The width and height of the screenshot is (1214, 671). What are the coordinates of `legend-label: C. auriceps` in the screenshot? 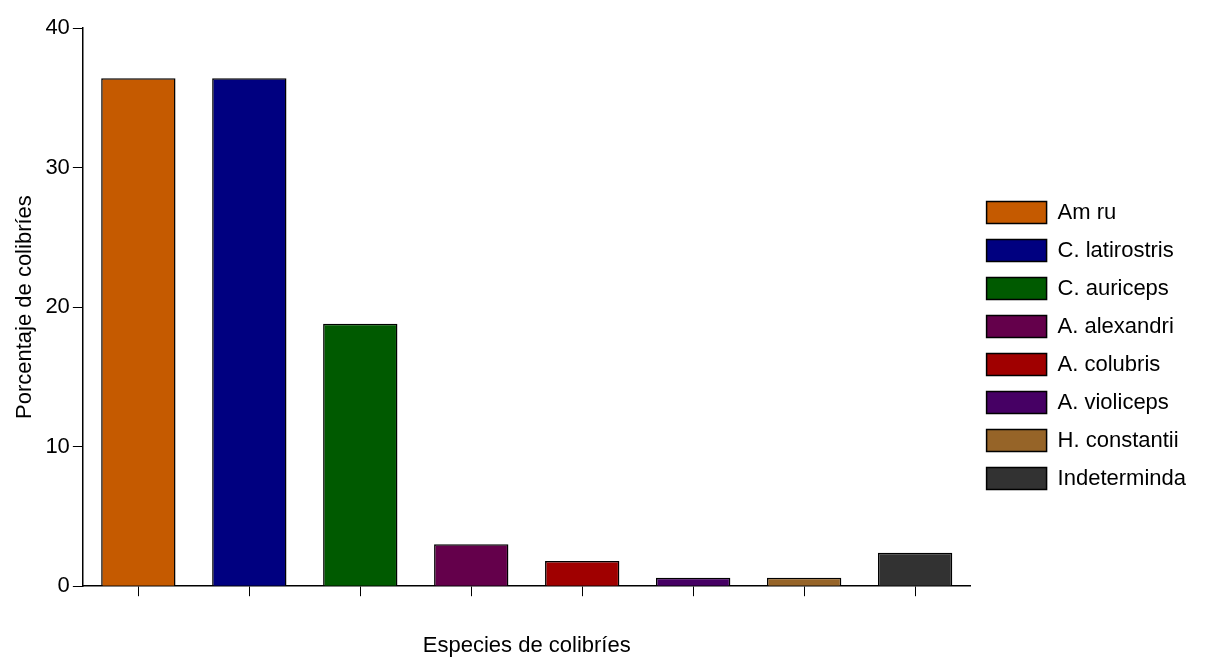 It's located at (1113, 287).